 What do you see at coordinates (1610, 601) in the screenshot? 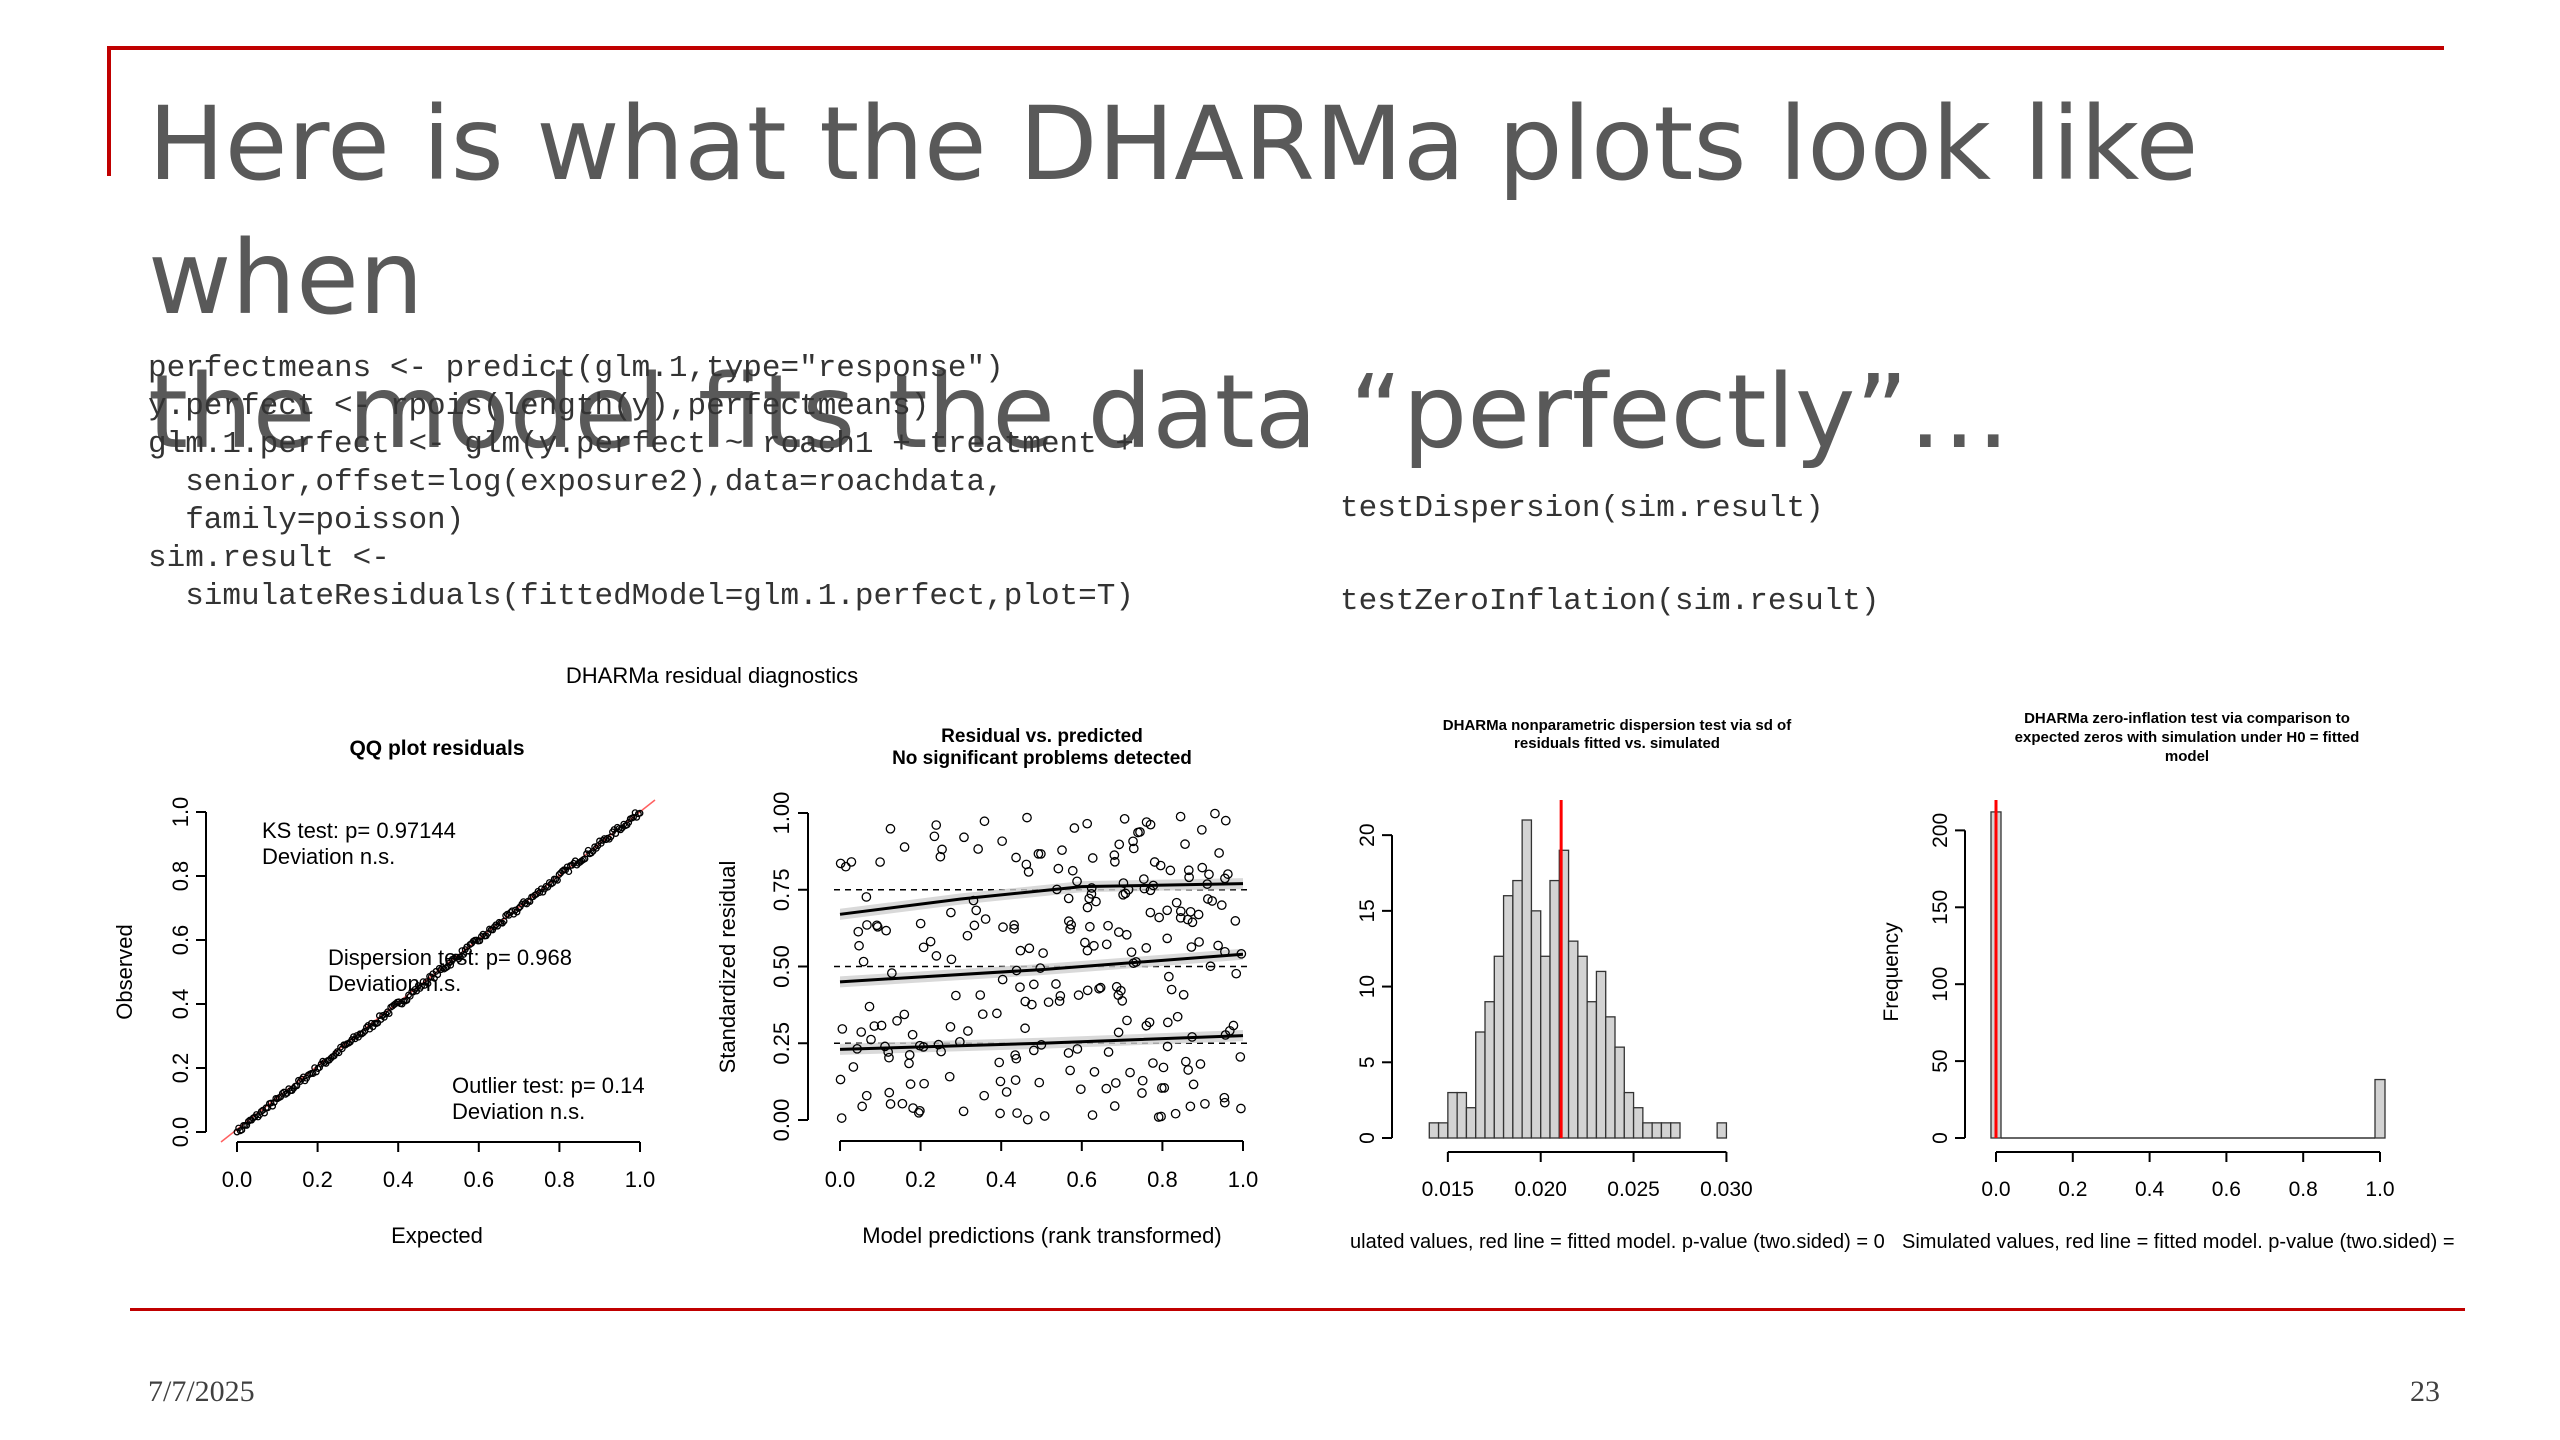
I see `code-line: testZeroInflation(sim.result)` at bounding box center [1610, 601].